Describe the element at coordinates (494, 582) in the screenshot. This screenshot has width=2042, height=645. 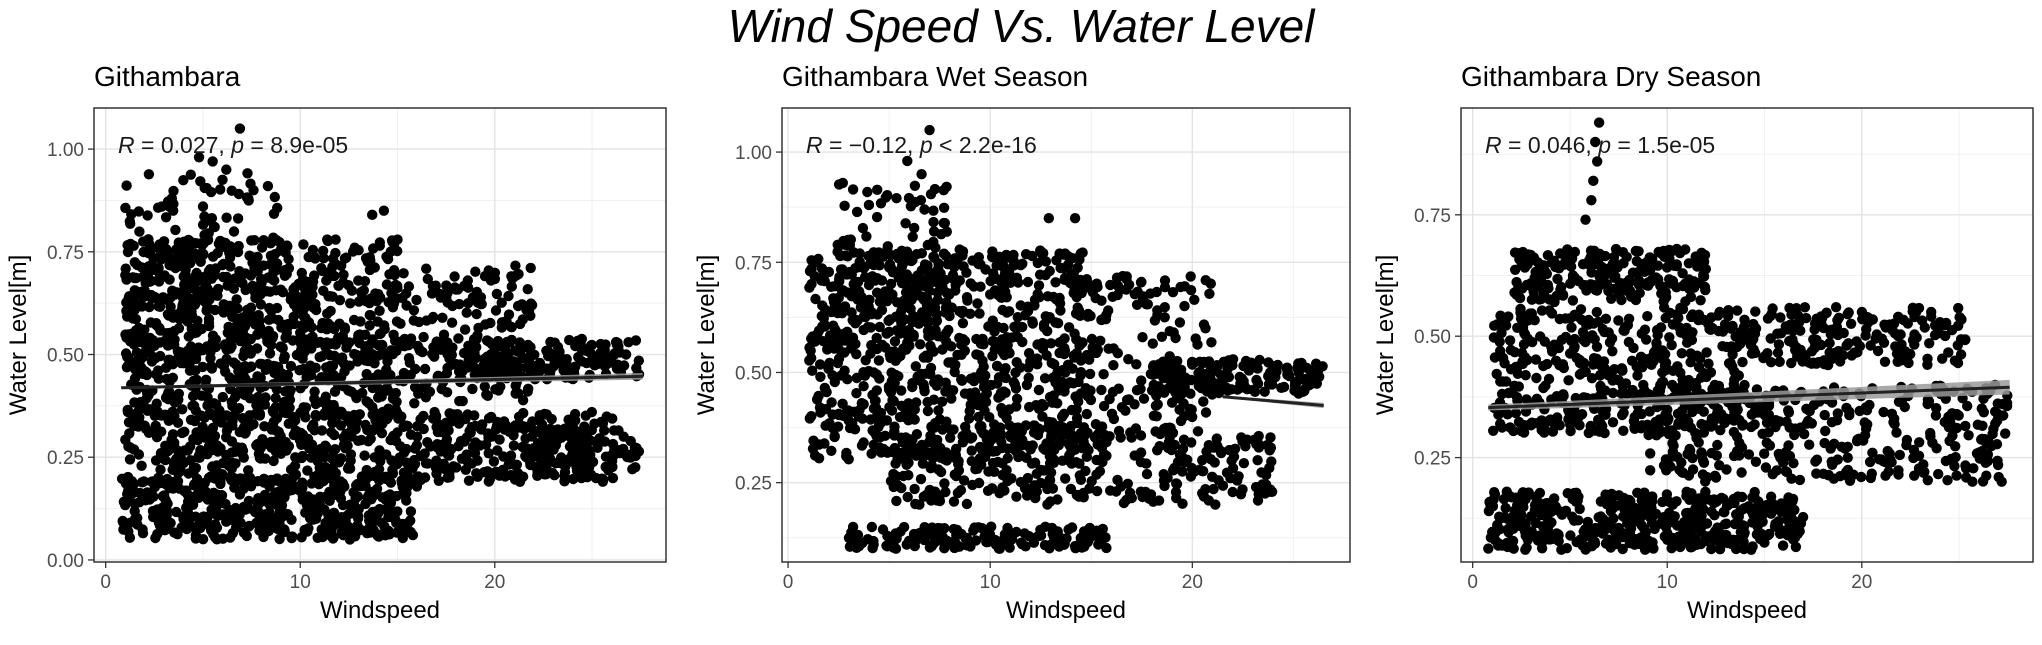
I see `x-tick-label: 20` at that location.